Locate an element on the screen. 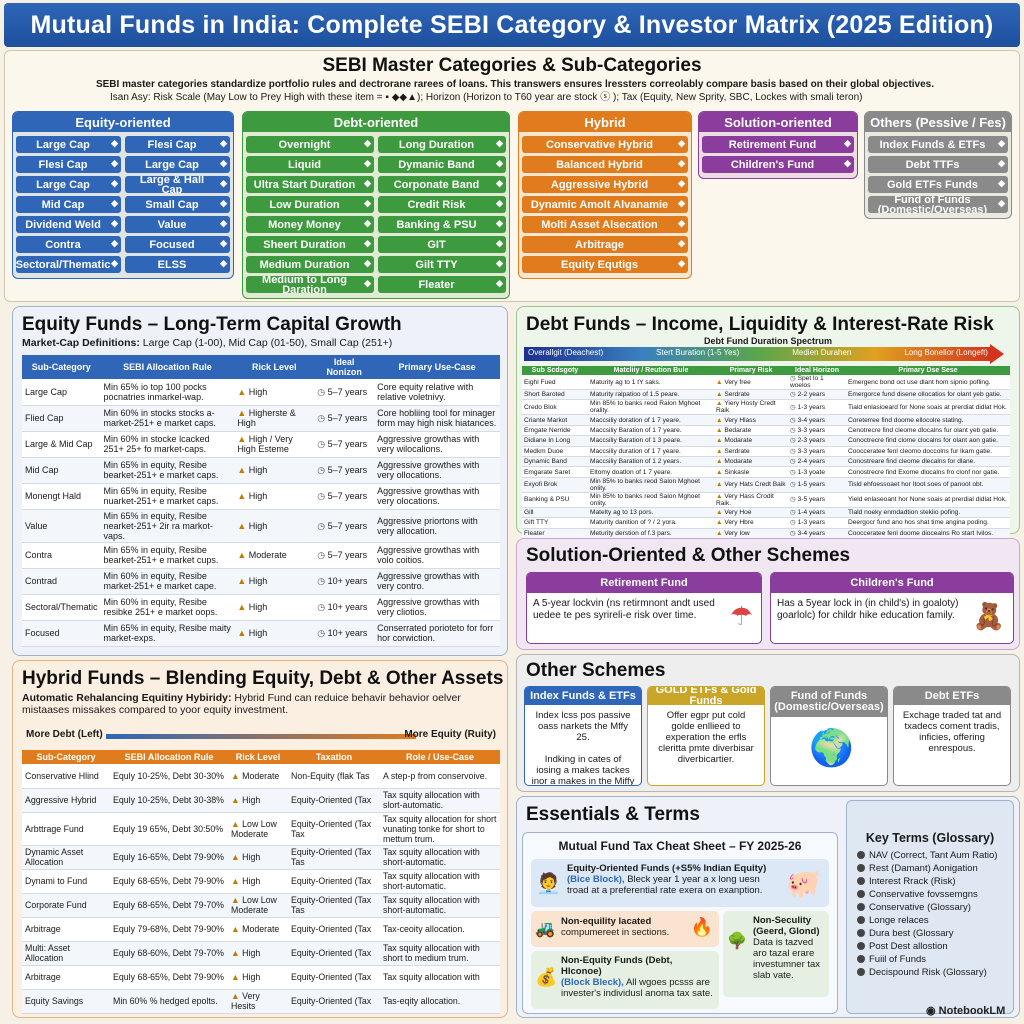 The image size is (1024, 1024). card-body is located at coordinates (829, 722).